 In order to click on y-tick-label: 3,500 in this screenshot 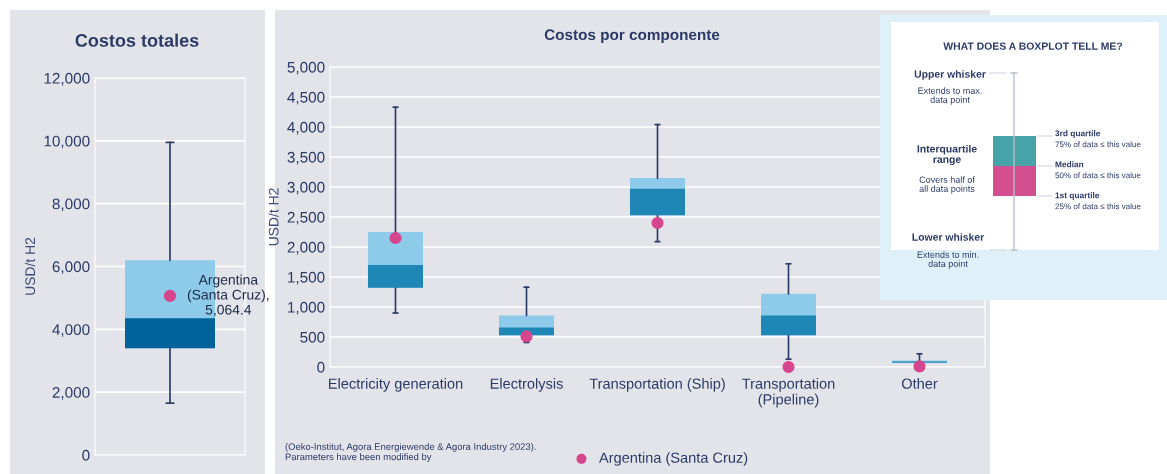, I will do `click(306, 158)`.